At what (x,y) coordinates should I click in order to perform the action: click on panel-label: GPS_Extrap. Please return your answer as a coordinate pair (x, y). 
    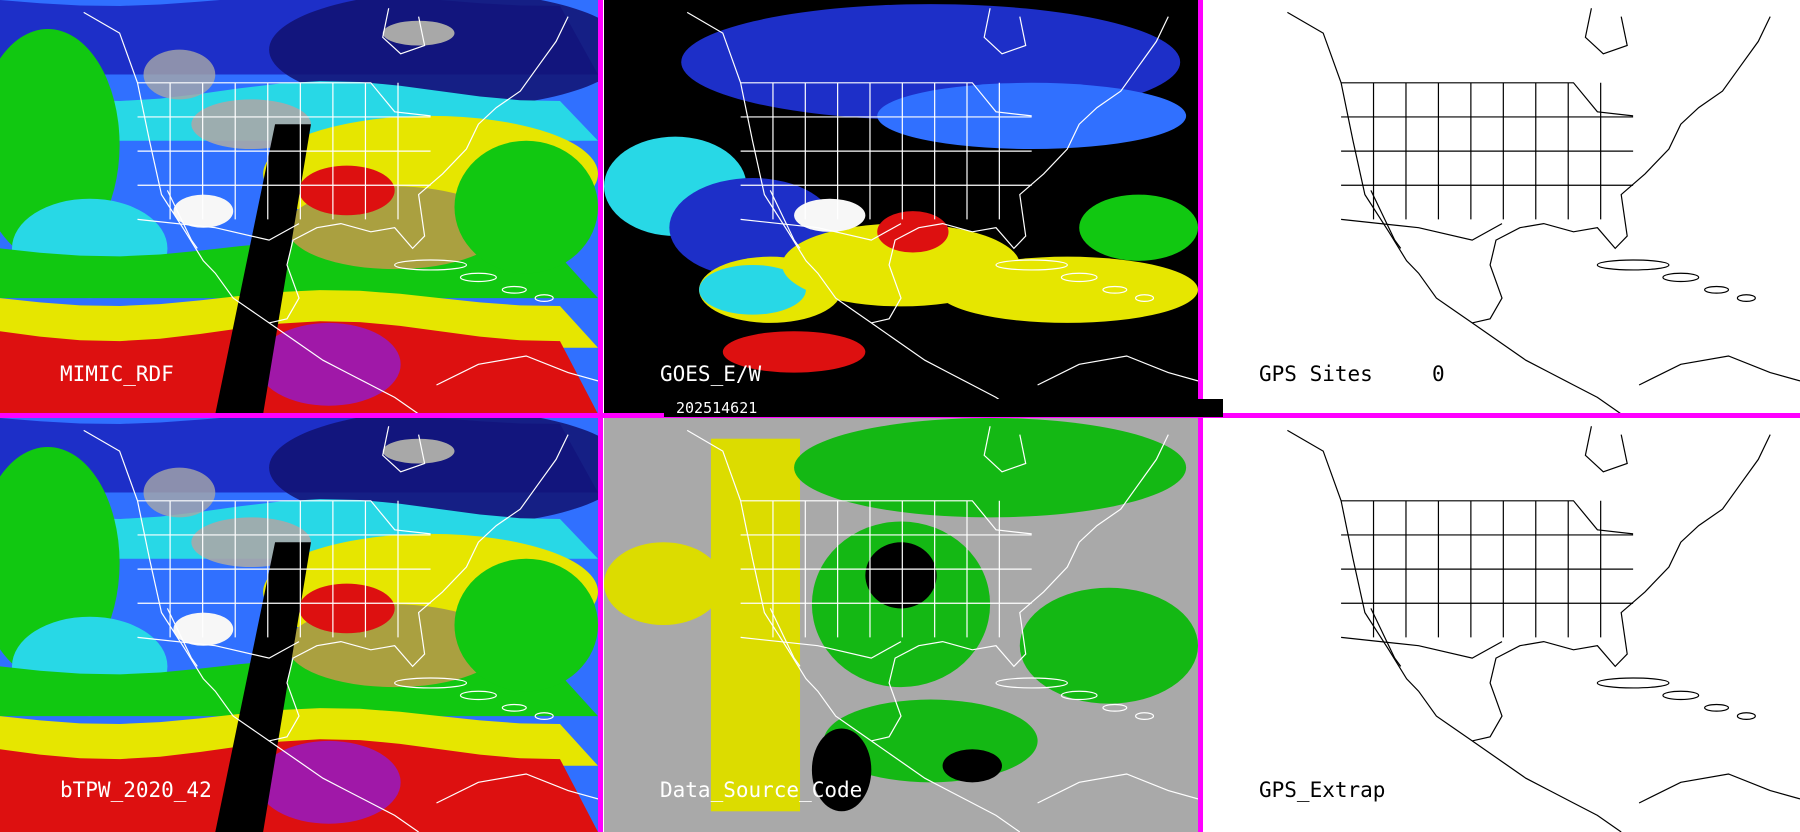
    Looking at the image, I should click on (1322, 790).